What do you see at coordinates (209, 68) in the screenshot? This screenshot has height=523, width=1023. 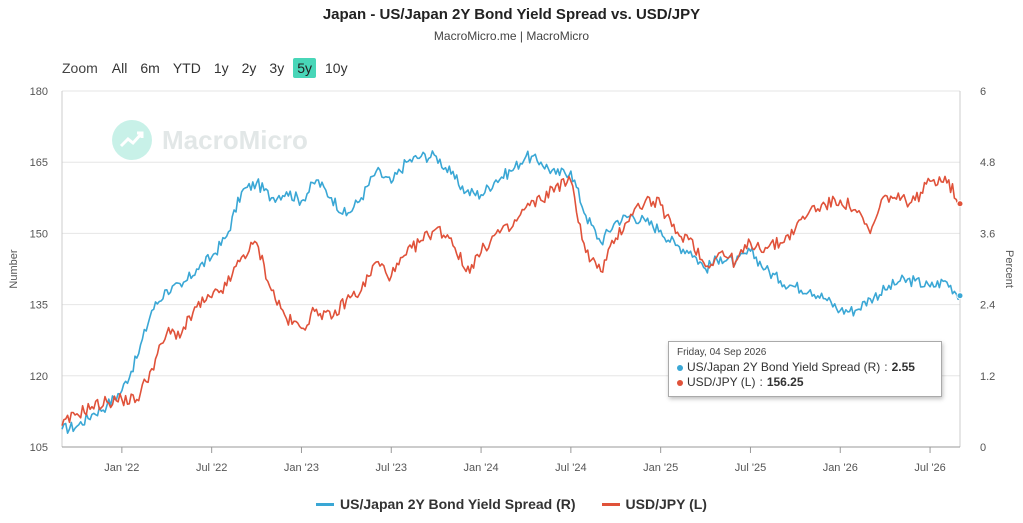 I see `zoom-bar: Zoom All 6m YTD 1y 2y 3y 5y 10y` at bounding box center [209, 68].